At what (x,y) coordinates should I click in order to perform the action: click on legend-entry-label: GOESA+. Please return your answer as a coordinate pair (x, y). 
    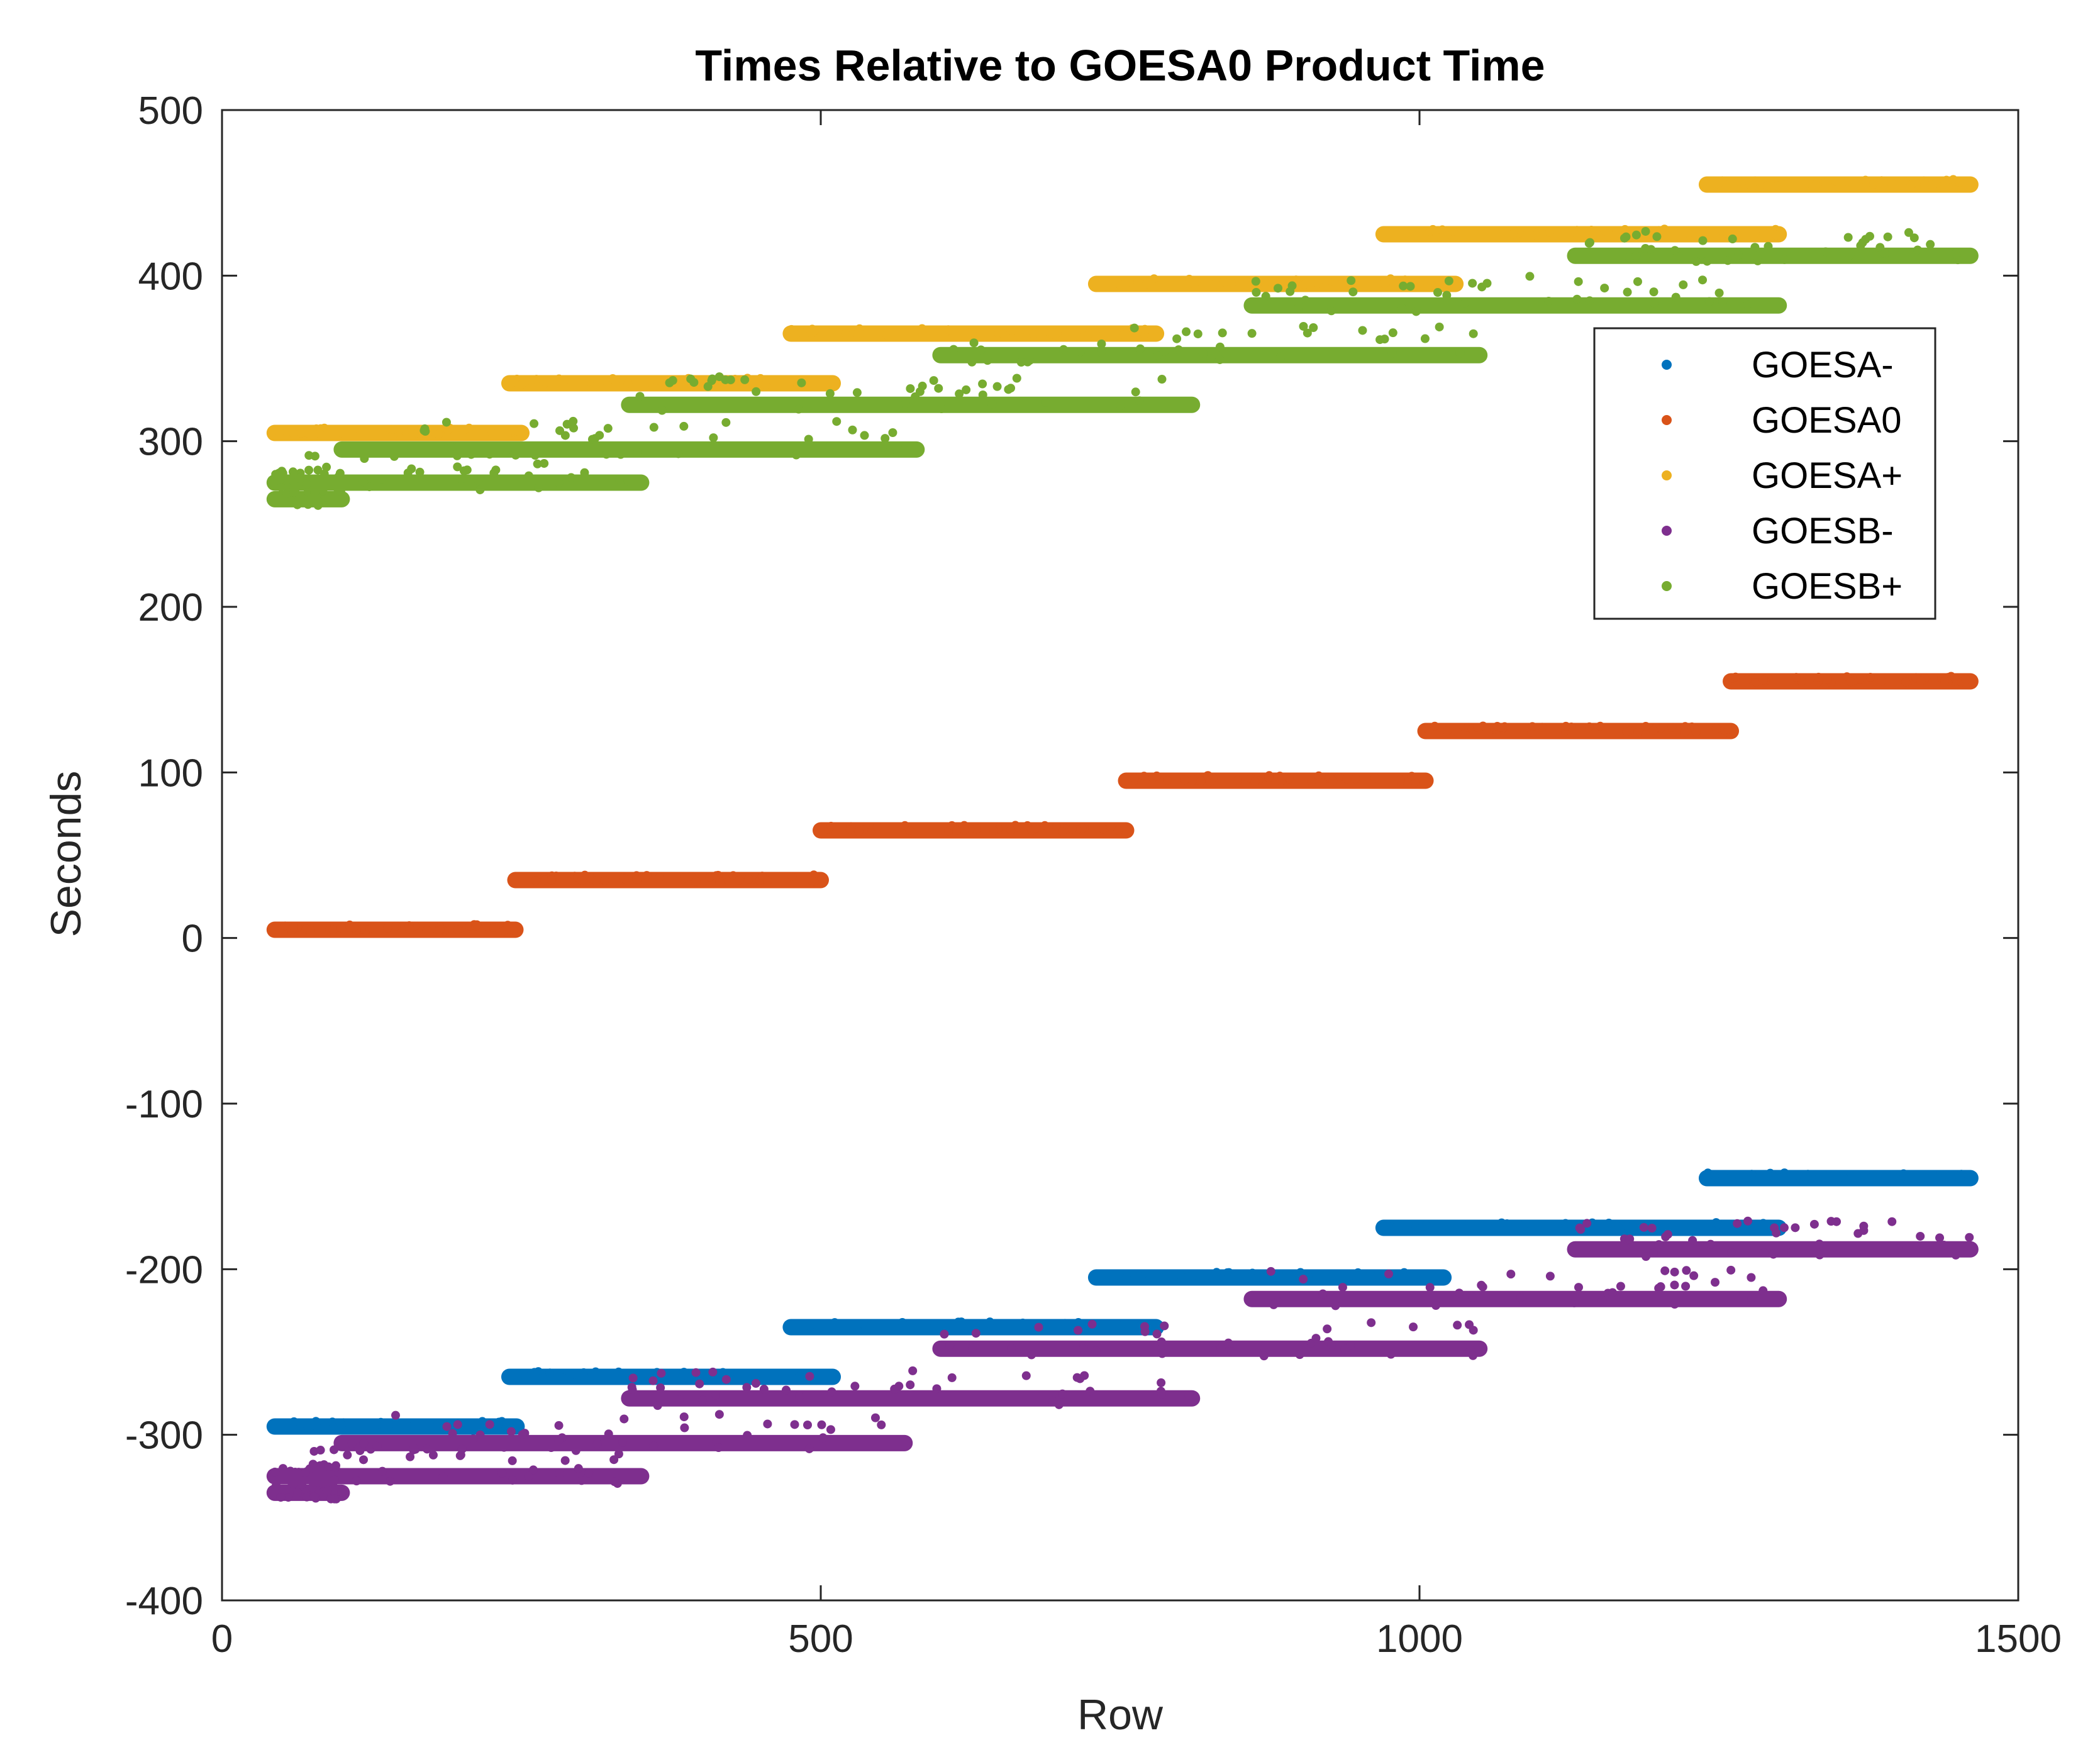
    Looking at the image, I should click on (1828, 475).